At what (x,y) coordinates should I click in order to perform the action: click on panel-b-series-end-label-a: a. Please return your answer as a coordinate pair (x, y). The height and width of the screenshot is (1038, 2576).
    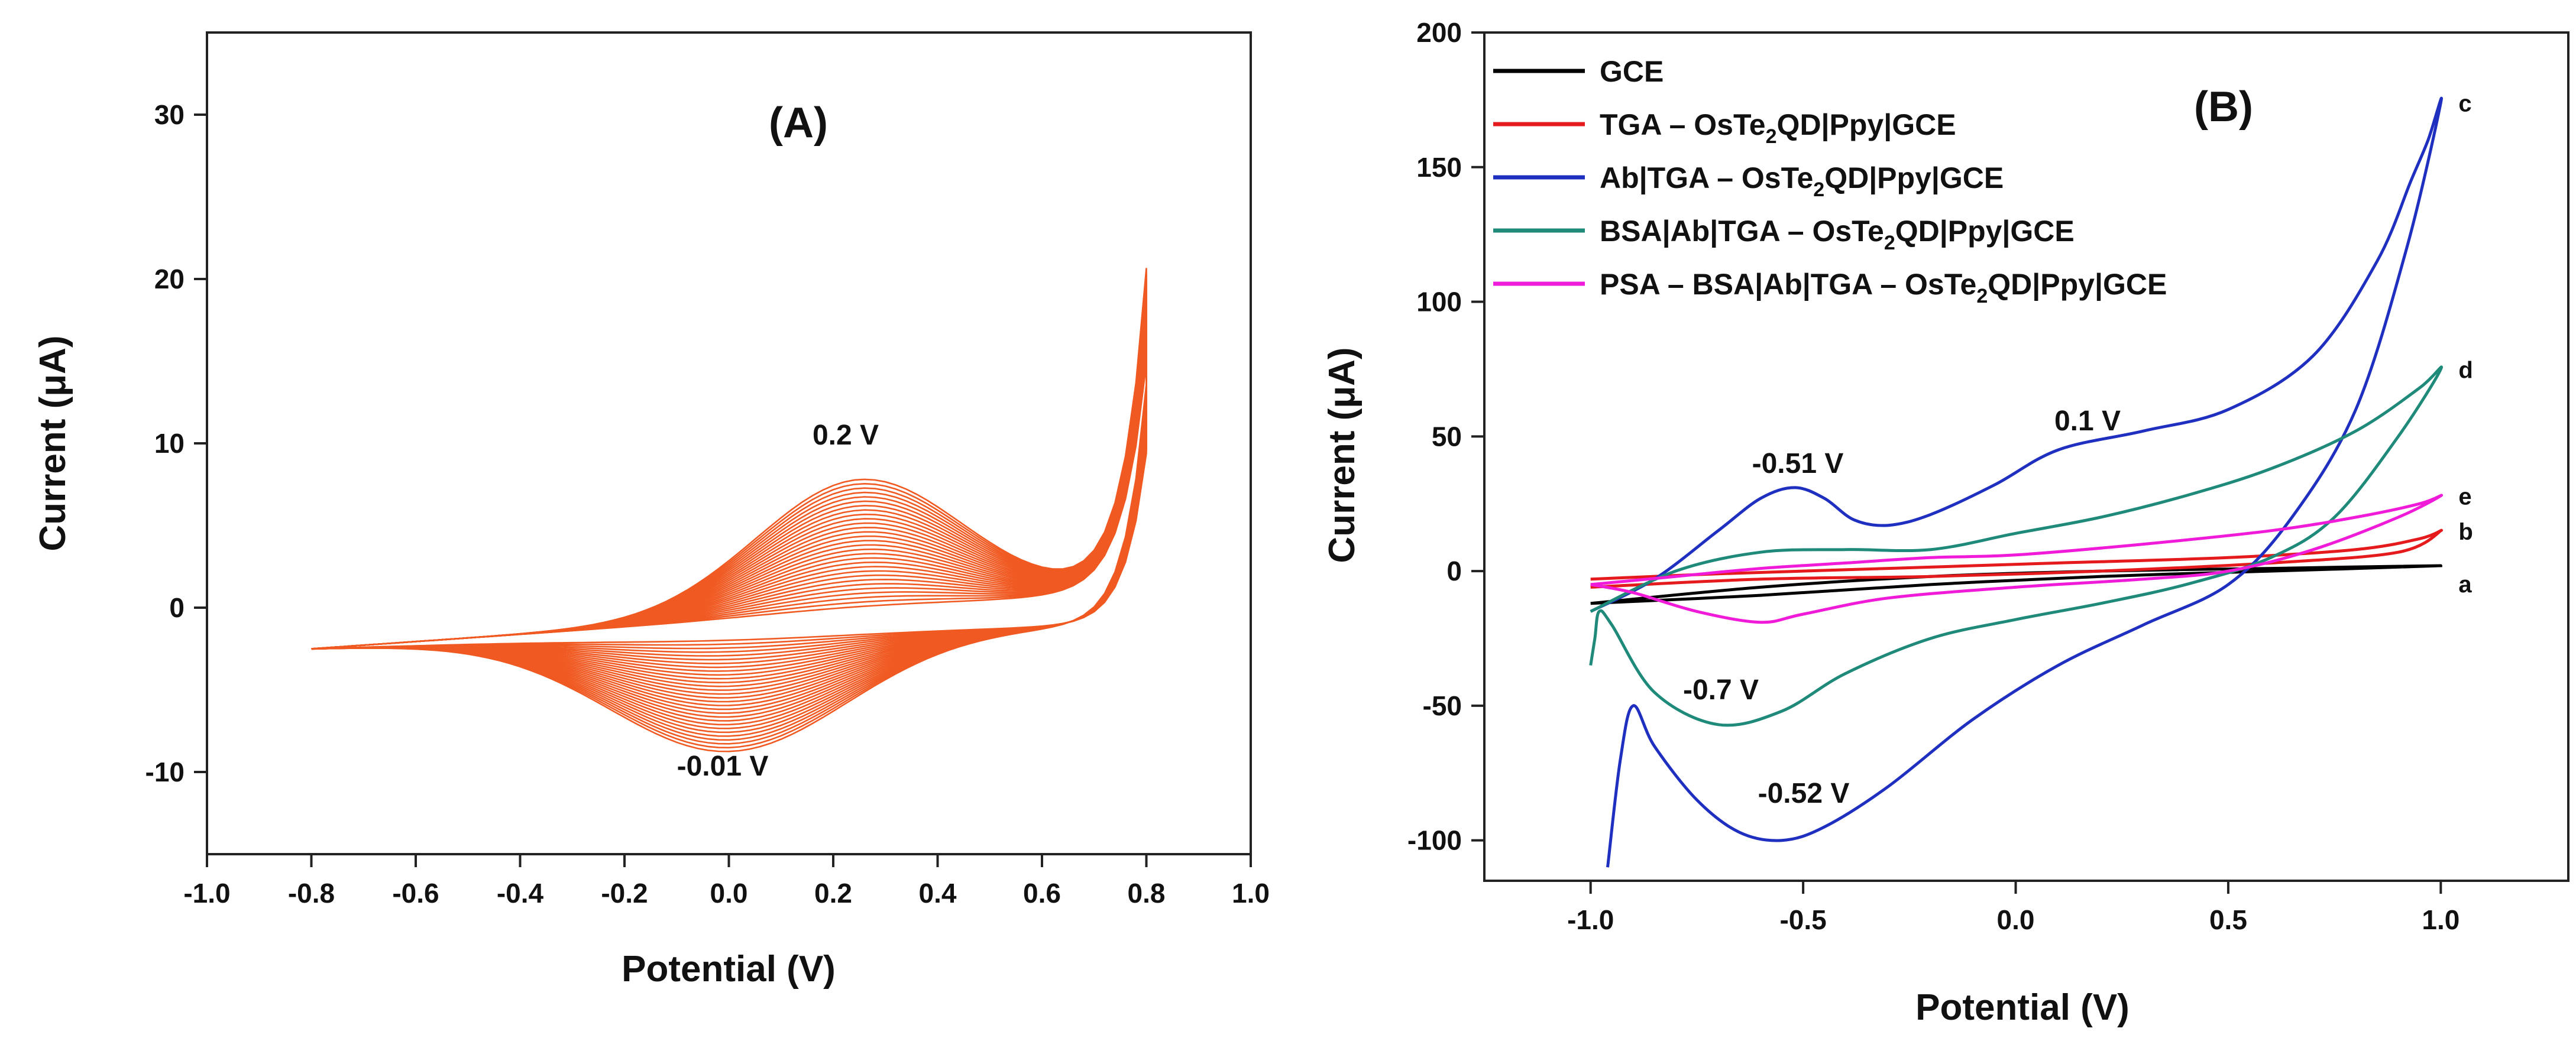
    Looking at the image, I should click on (2465, 585).